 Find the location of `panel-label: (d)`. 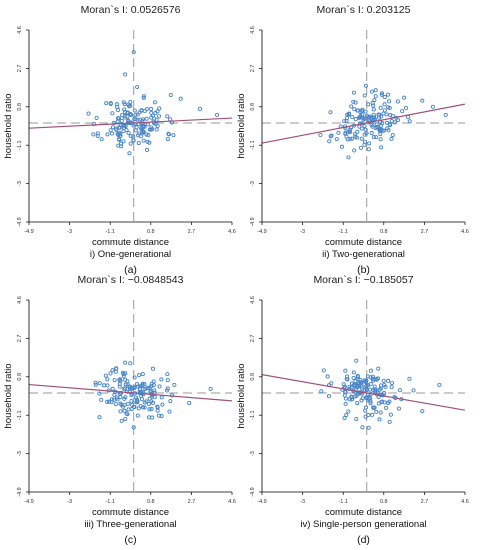

panel-label: (d) is located at coordinates (363, 540).